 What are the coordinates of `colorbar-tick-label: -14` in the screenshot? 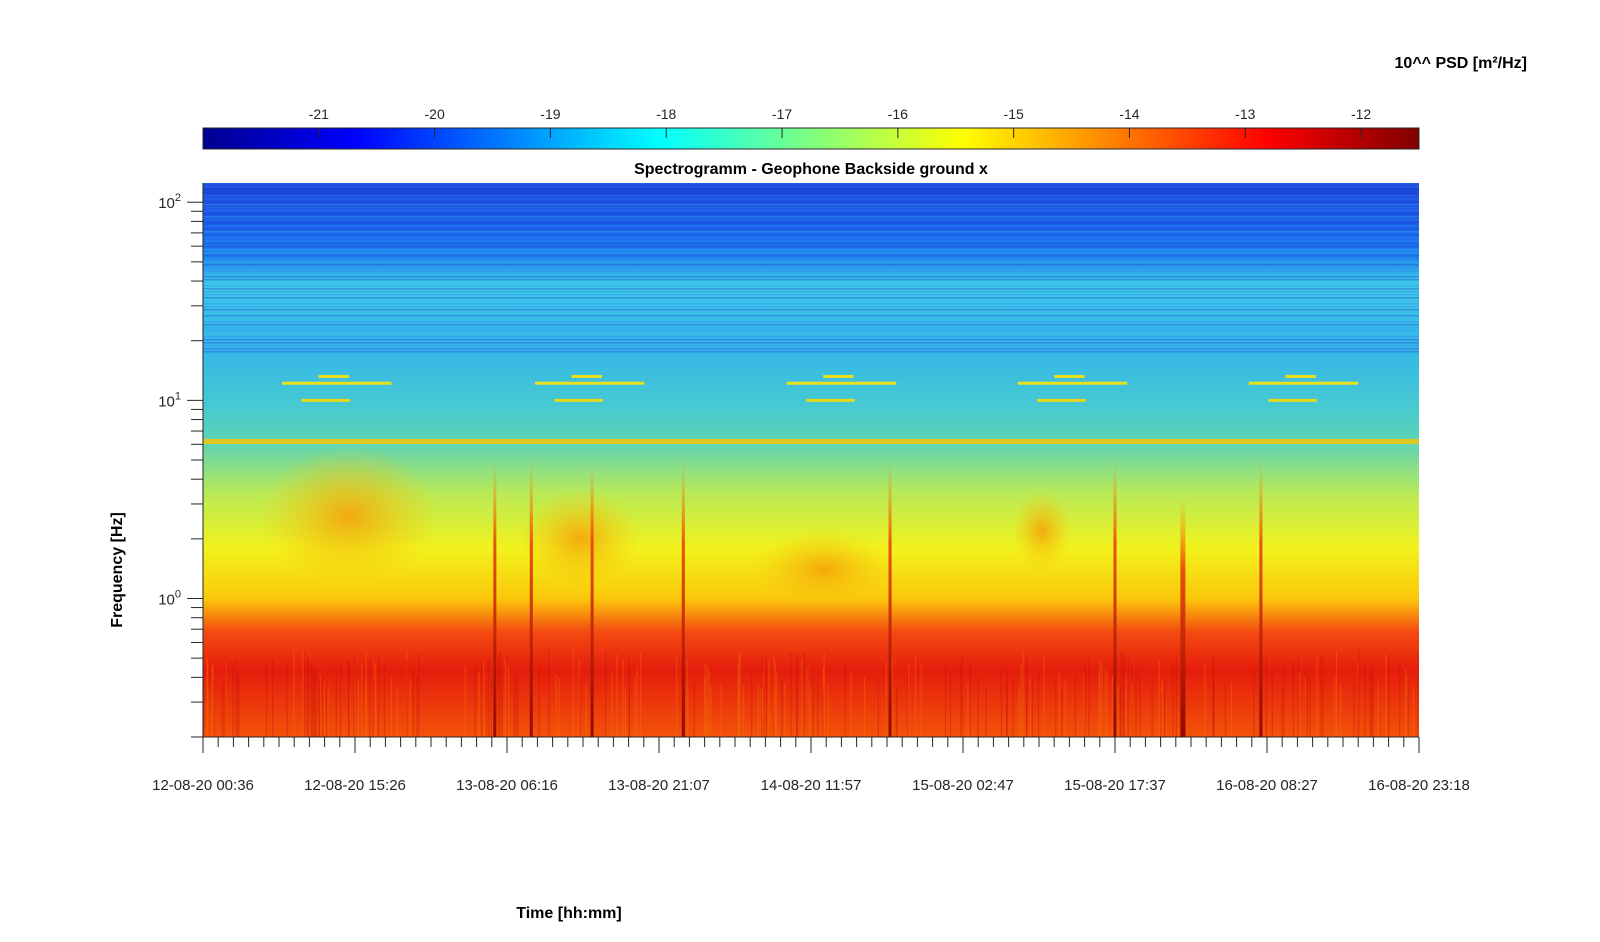 It's located at (1129, 114).